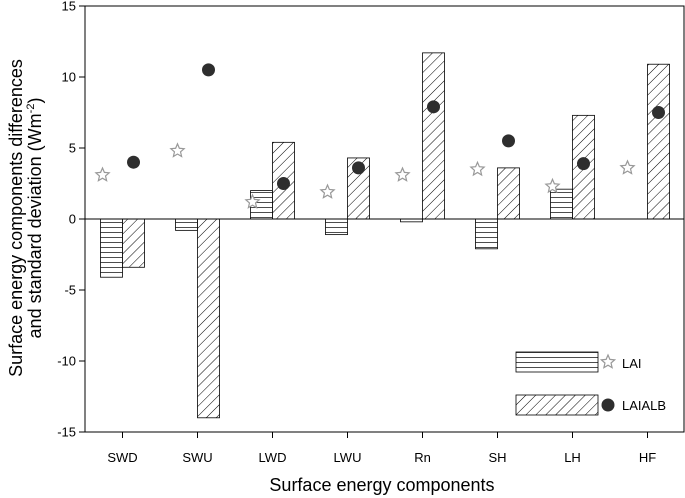 The image size is (685, 498). What do you see at coordinates (658, 141) in the screenshot?
I see `bar-laialb-hf` at bounding box center [658, 141].